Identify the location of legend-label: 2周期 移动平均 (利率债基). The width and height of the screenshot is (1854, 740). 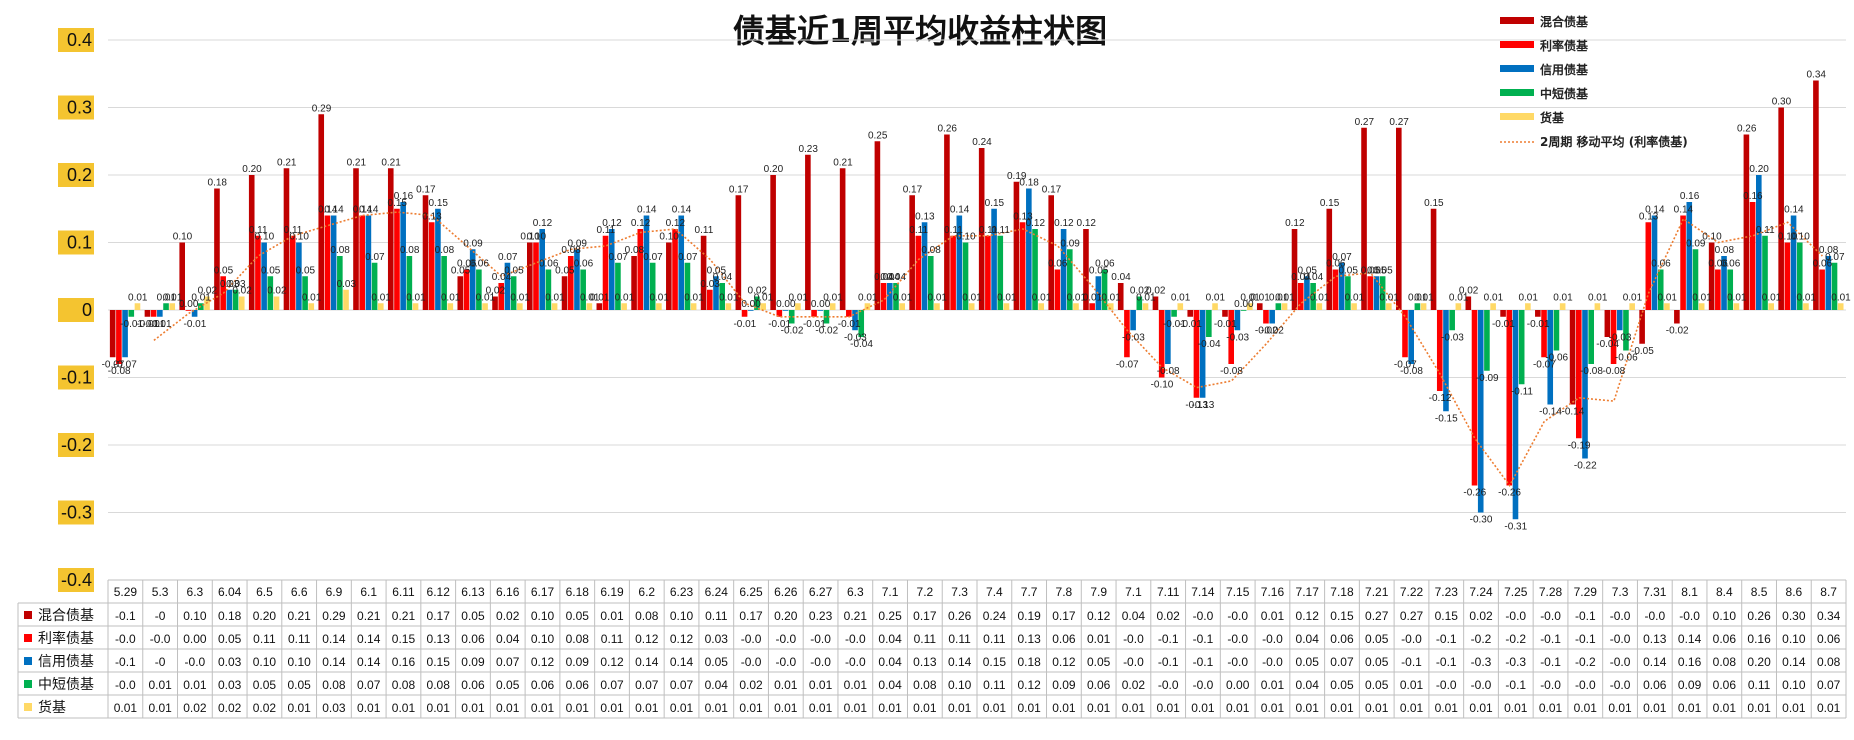
(1614, 141).